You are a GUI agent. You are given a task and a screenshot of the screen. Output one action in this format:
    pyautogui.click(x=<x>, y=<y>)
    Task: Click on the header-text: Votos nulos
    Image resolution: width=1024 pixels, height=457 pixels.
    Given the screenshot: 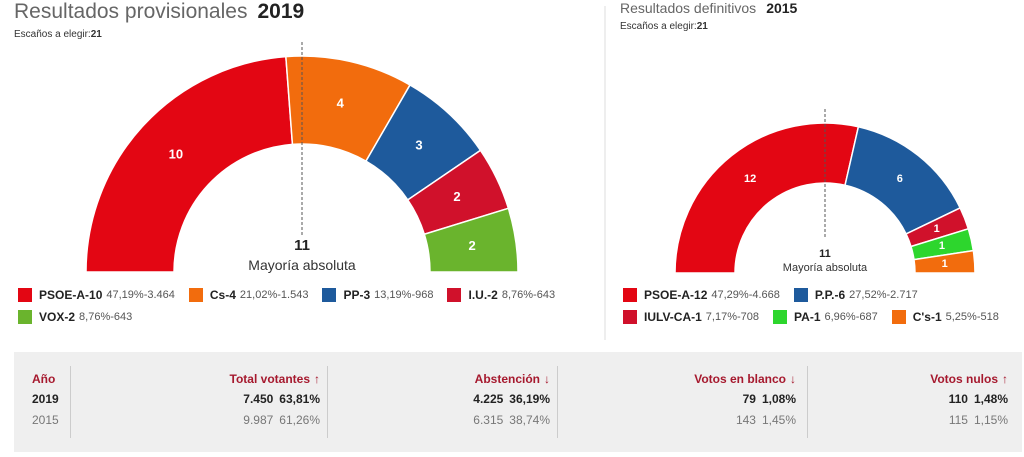 What is the action you would take?
    pyautogui.click(x=964, y=379)
    